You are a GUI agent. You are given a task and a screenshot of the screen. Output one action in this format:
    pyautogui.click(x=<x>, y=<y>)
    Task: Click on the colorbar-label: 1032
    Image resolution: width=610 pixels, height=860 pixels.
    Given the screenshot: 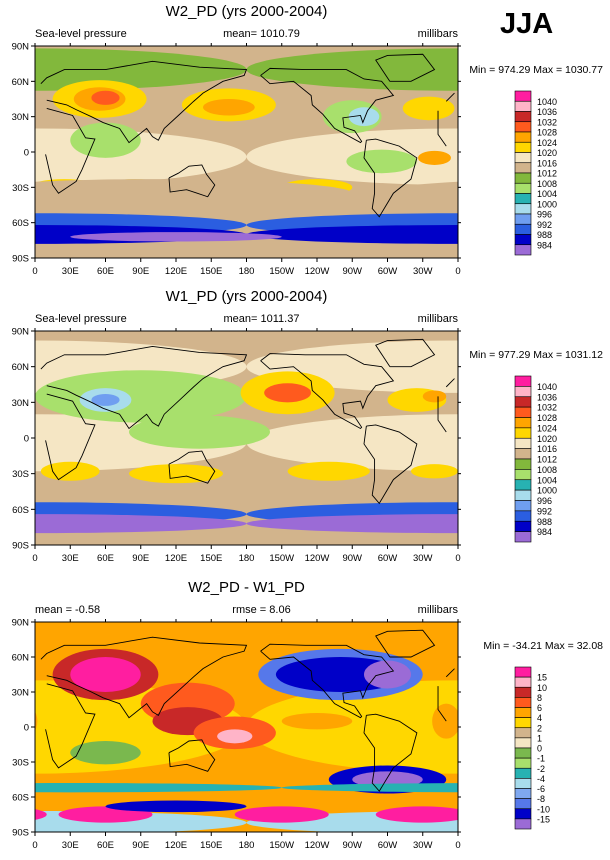 What is the action you would take?
    pyautogui.click(x=547, y=408)
    